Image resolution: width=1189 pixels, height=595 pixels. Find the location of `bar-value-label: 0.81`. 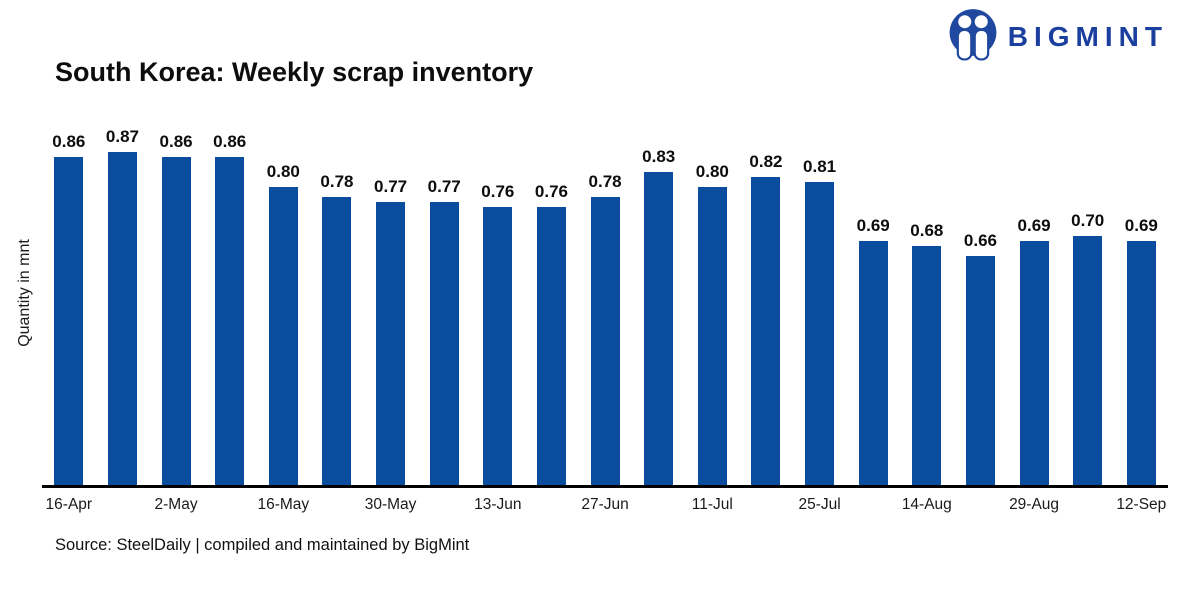

bar-value-label: 0.81 is located at coordinates (820, 166).